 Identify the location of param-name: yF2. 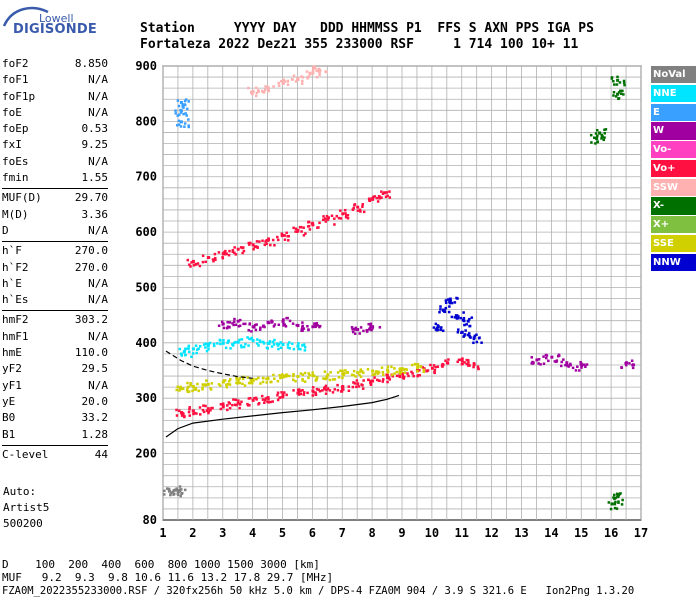
(12, 369).